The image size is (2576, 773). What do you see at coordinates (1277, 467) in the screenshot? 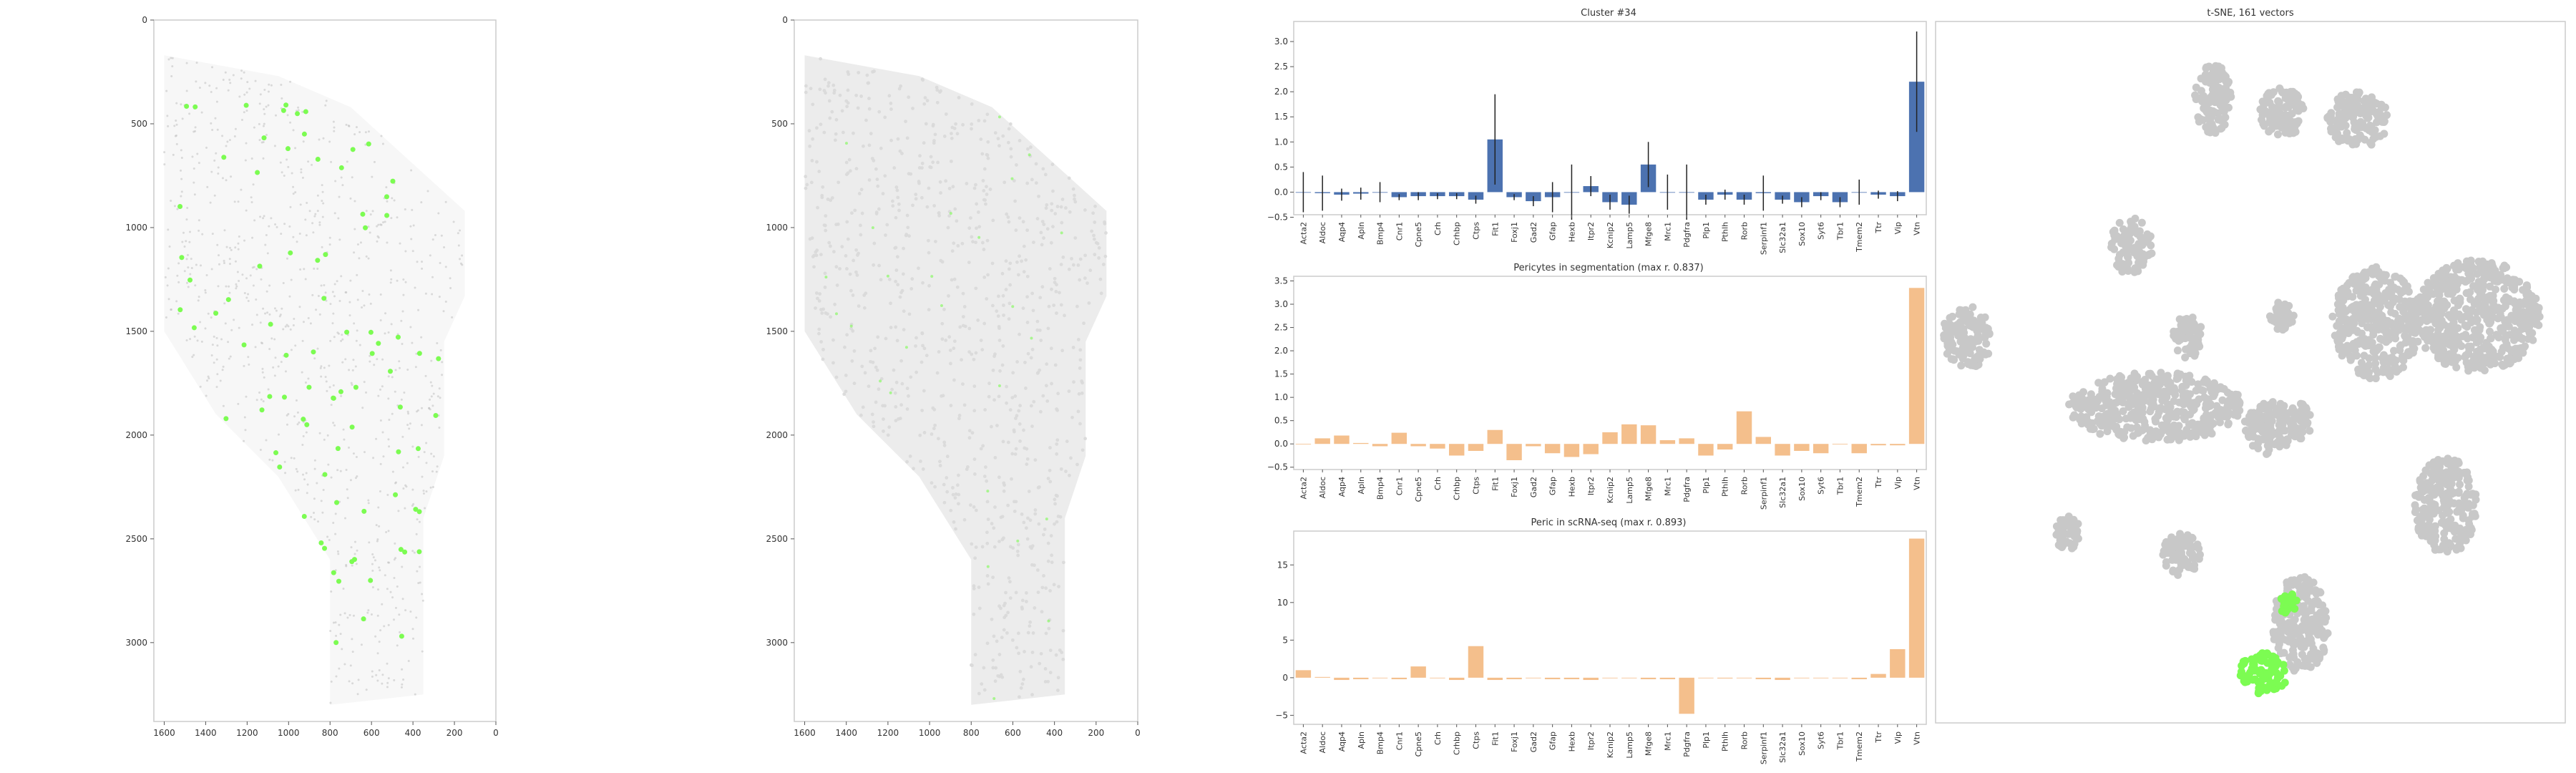
I see `y-tick-label: −0.5` at bounding box center [1277, 467].